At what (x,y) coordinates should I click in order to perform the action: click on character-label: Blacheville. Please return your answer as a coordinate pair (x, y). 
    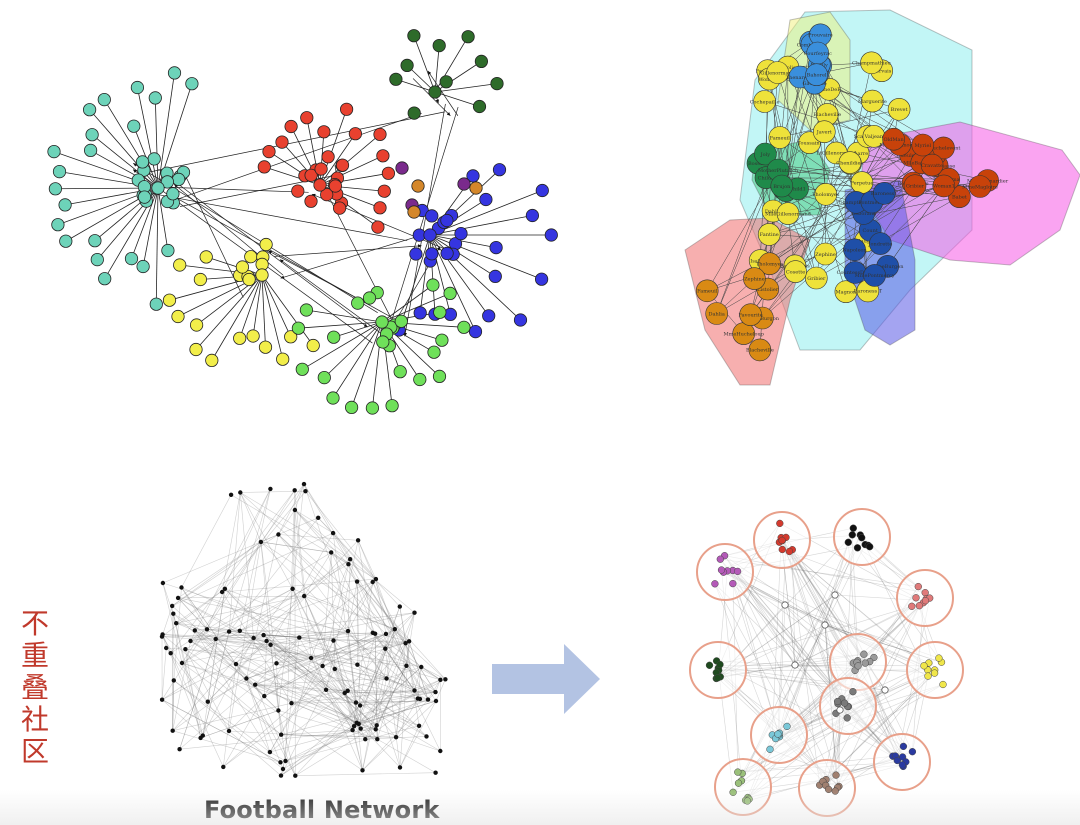
    Looking at the image, I should click on (827, 115).